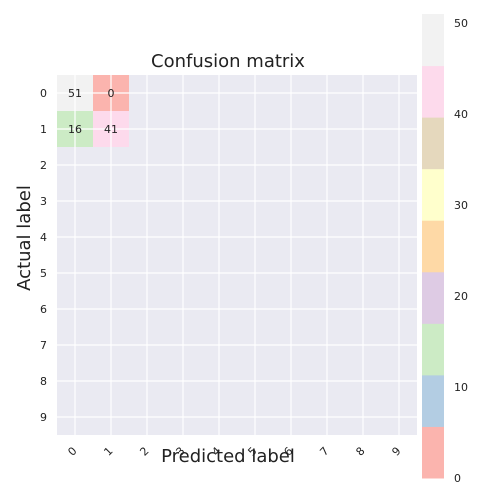 This screenshot has height=500, width=500. Describe the element at coordinates (108, 451) in the screenshot. I see `x-tick-label: 1` at that location.